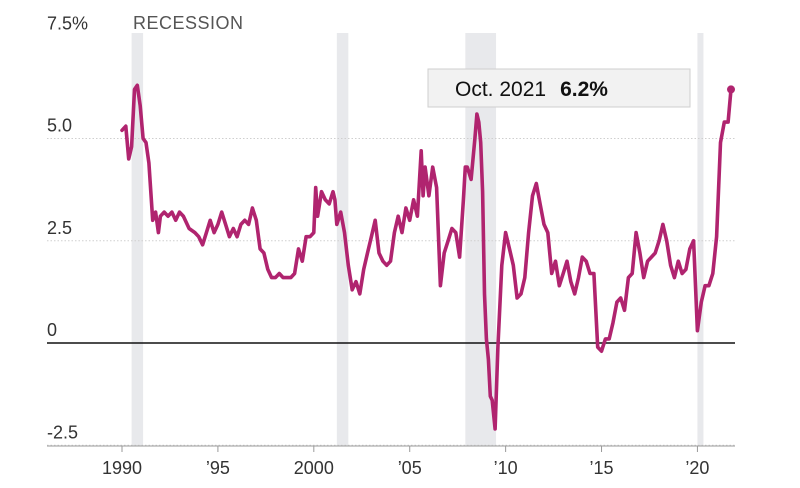  What do you see at coordinates (410, 468) in the screenshot?
I see `x-tick-label: ’05` at bounding box center [410, 468].